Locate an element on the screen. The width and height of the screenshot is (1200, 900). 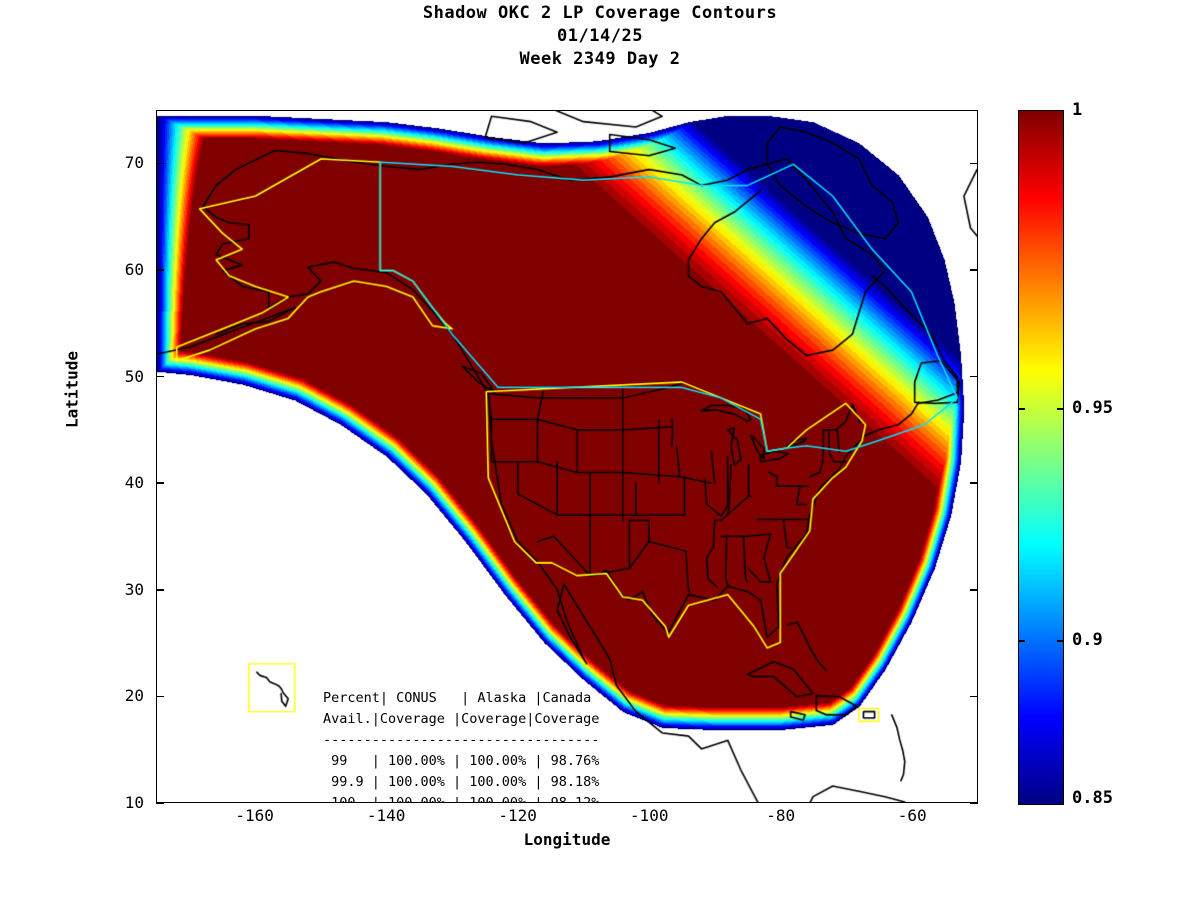
colorbar is located at coordinates (1041, 457).